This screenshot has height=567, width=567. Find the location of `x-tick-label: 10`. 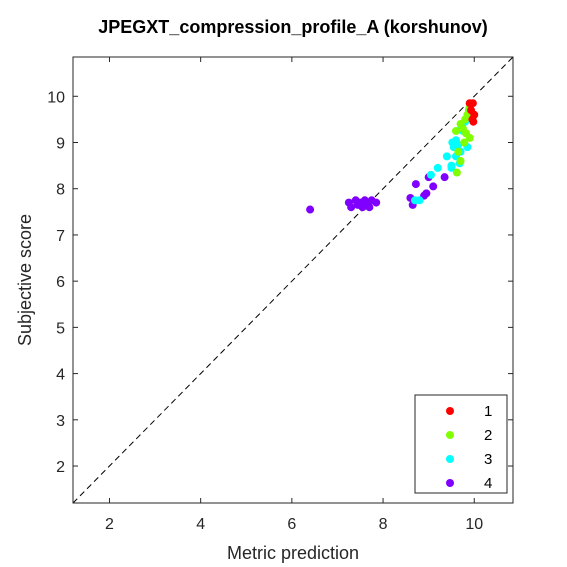

x-tick-label: 10 is located at coordinates (474, 524).